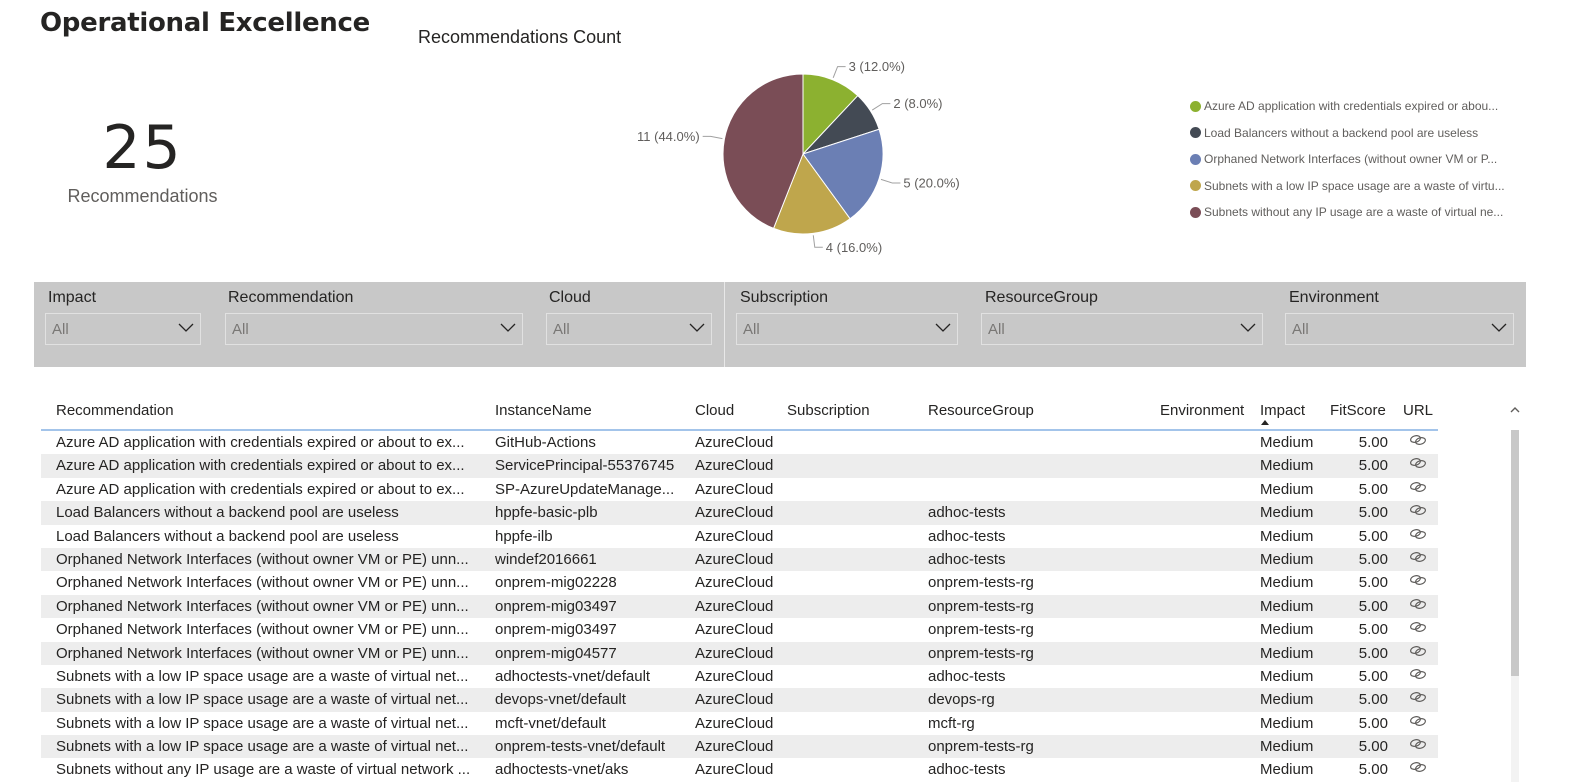  I want to click on col-header-environment: Environment, so click(1202, 410).